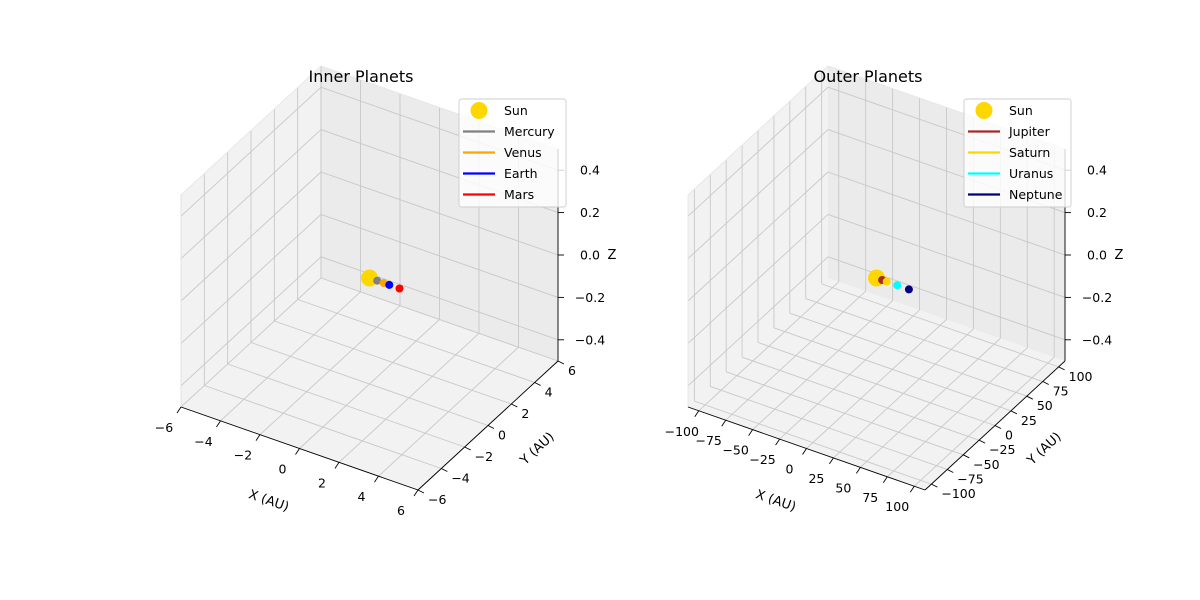 Image resolution: width=1200 pixels, height=600 pixels. Describe the element at coordinates (1061, 391) in the screenshot. I see `y-tick-label: 75` at that location.